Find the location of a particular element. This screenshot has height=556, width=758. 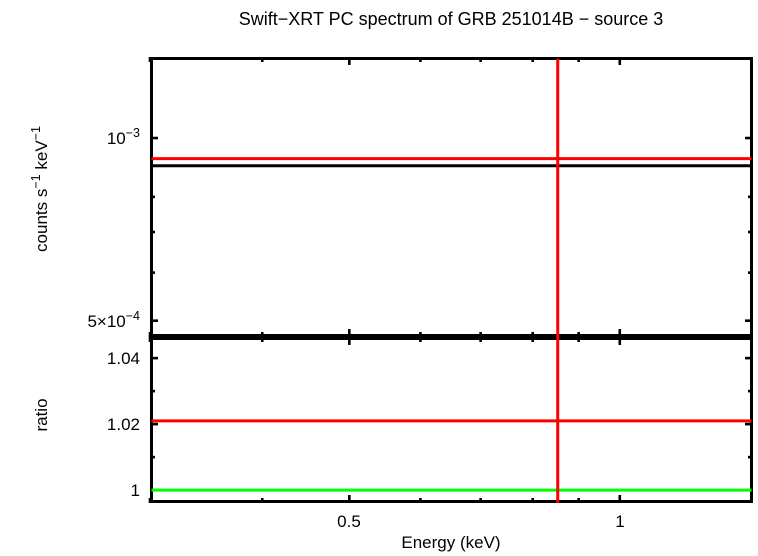

ytick-label-1: 1 is located at coordinates (135, 490).